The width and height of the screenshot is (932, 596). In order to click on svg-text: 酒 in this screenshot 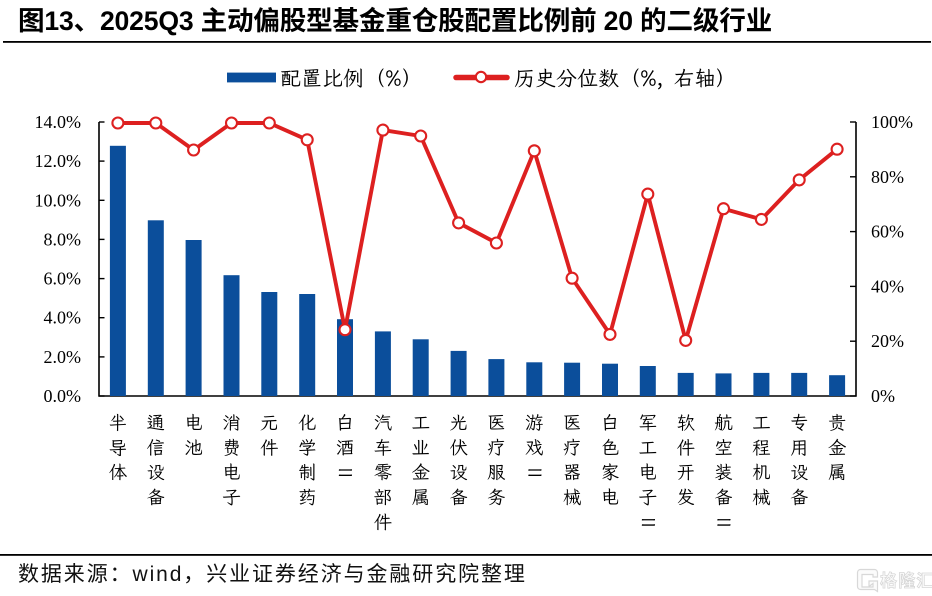, I will do `click(345, 448)`.